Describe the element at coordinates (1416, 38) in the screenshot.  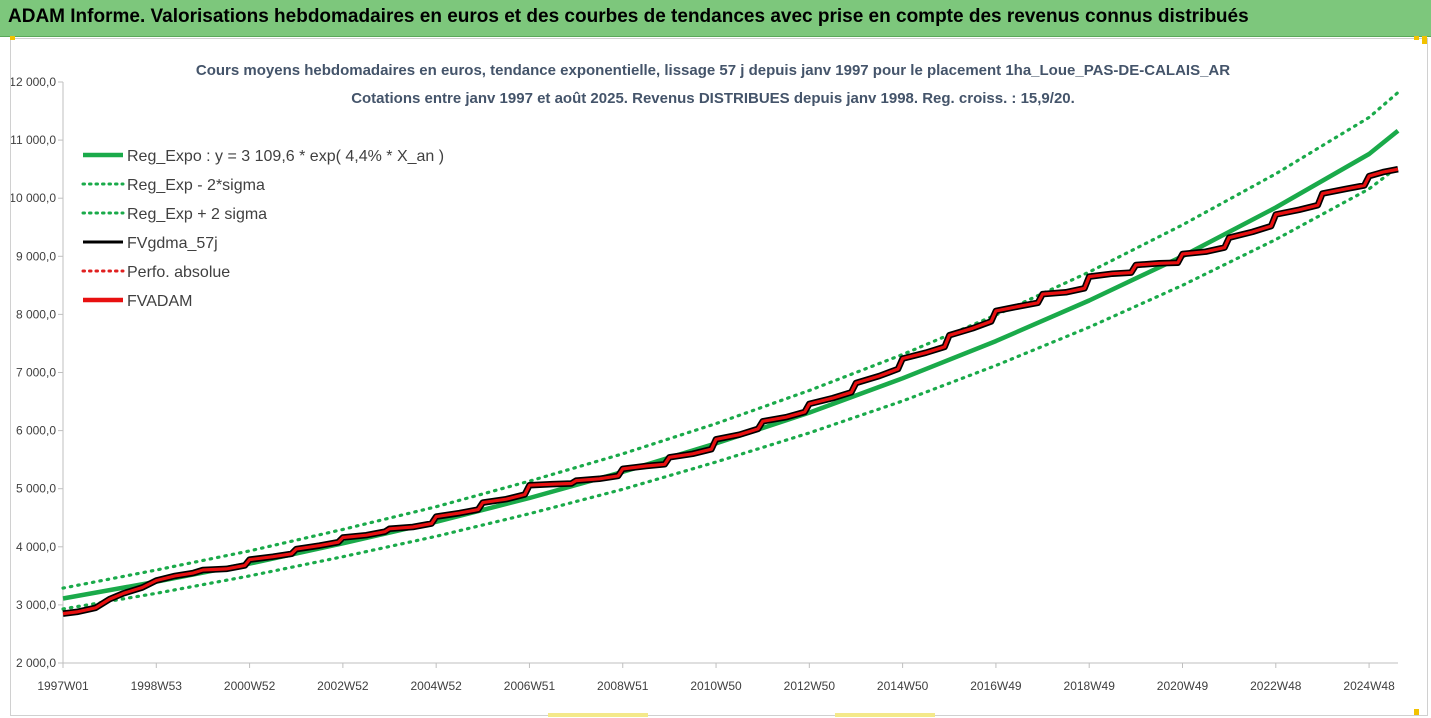
I see `corner-marker-top-right` at that location.